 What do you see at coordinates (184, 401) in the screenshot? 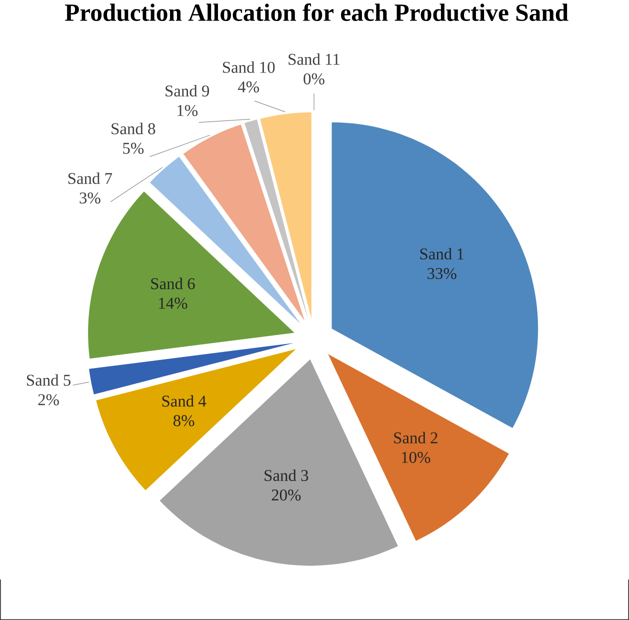
I see `slice-label: Sand 4` at bounding box center [184, 401].